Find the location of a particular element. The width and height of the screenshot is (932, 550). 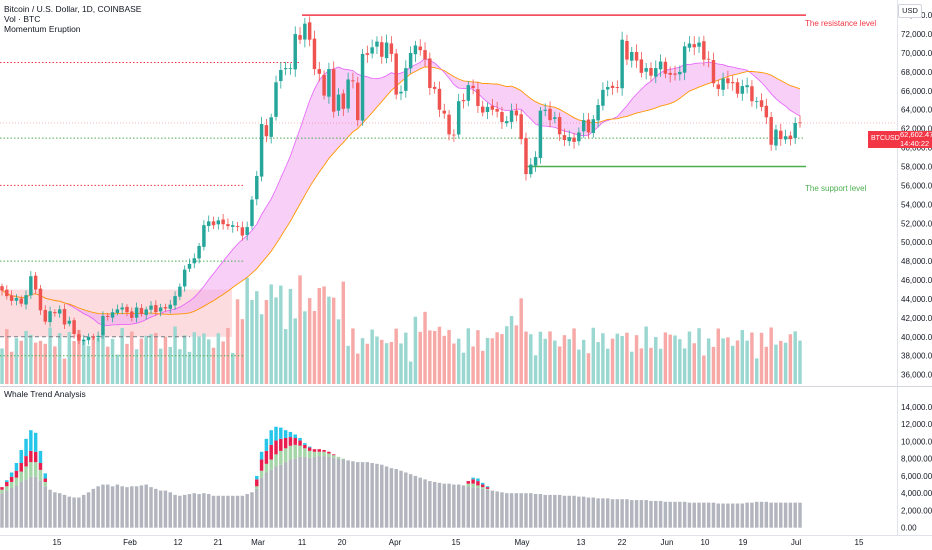

price-axis-tick: 36,000.00 is located at coordinates (916, 375).